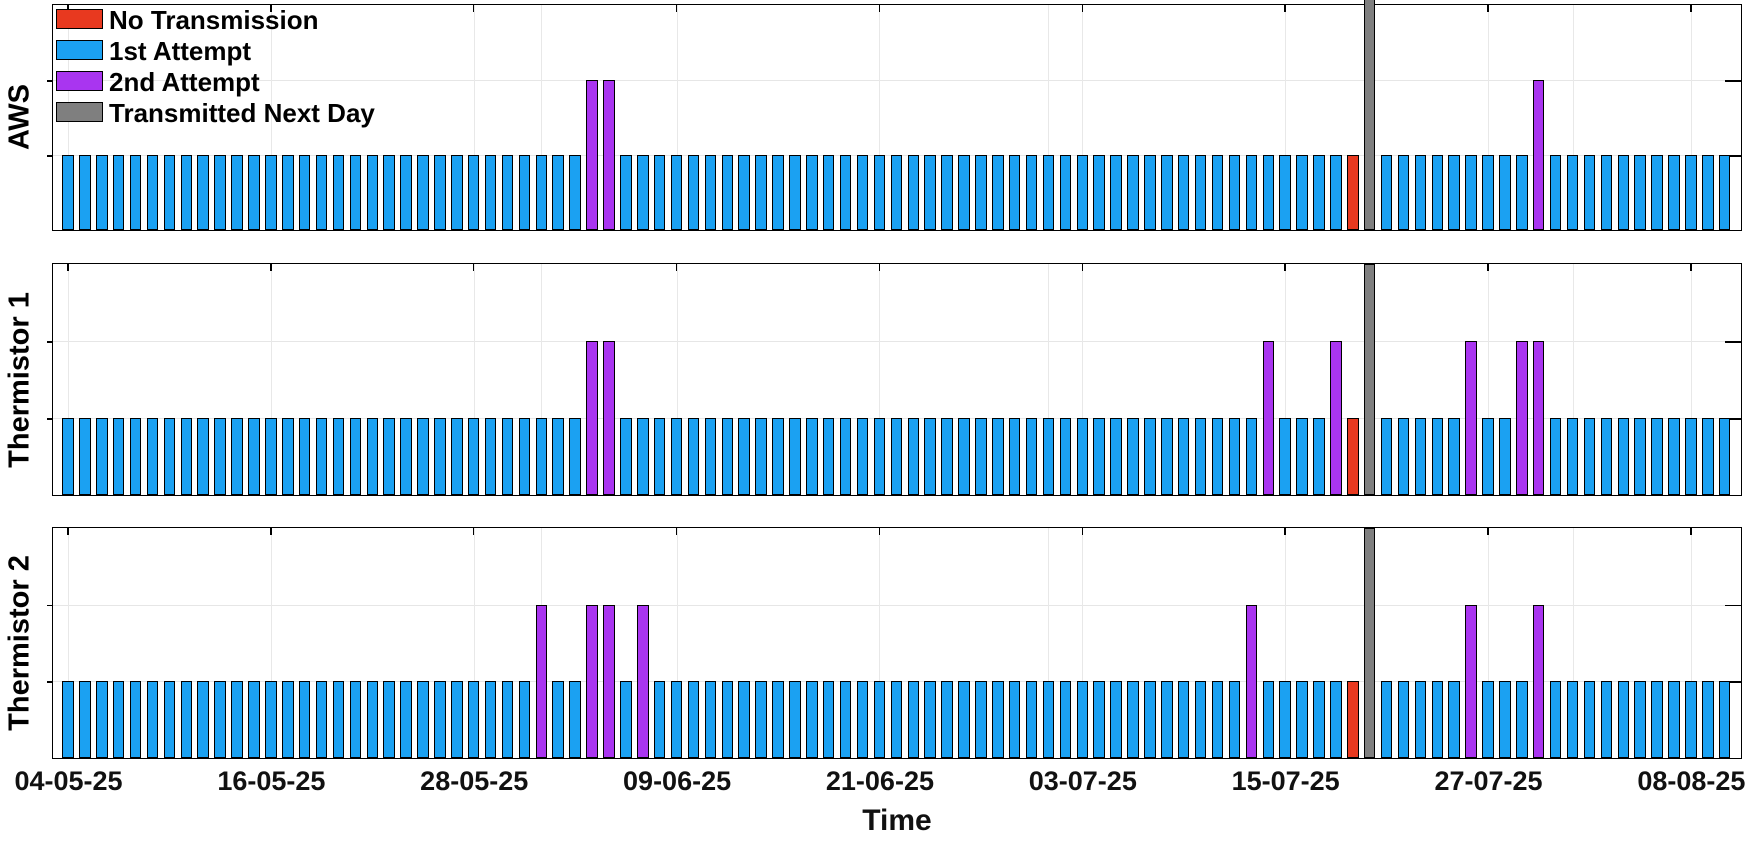 Image resolution: width=1755 pixels, height=850 pixels. Describe the element at coordinates (1691, 781) in the screenshot. I see `x-tick-label: 08-08-25` at that location.